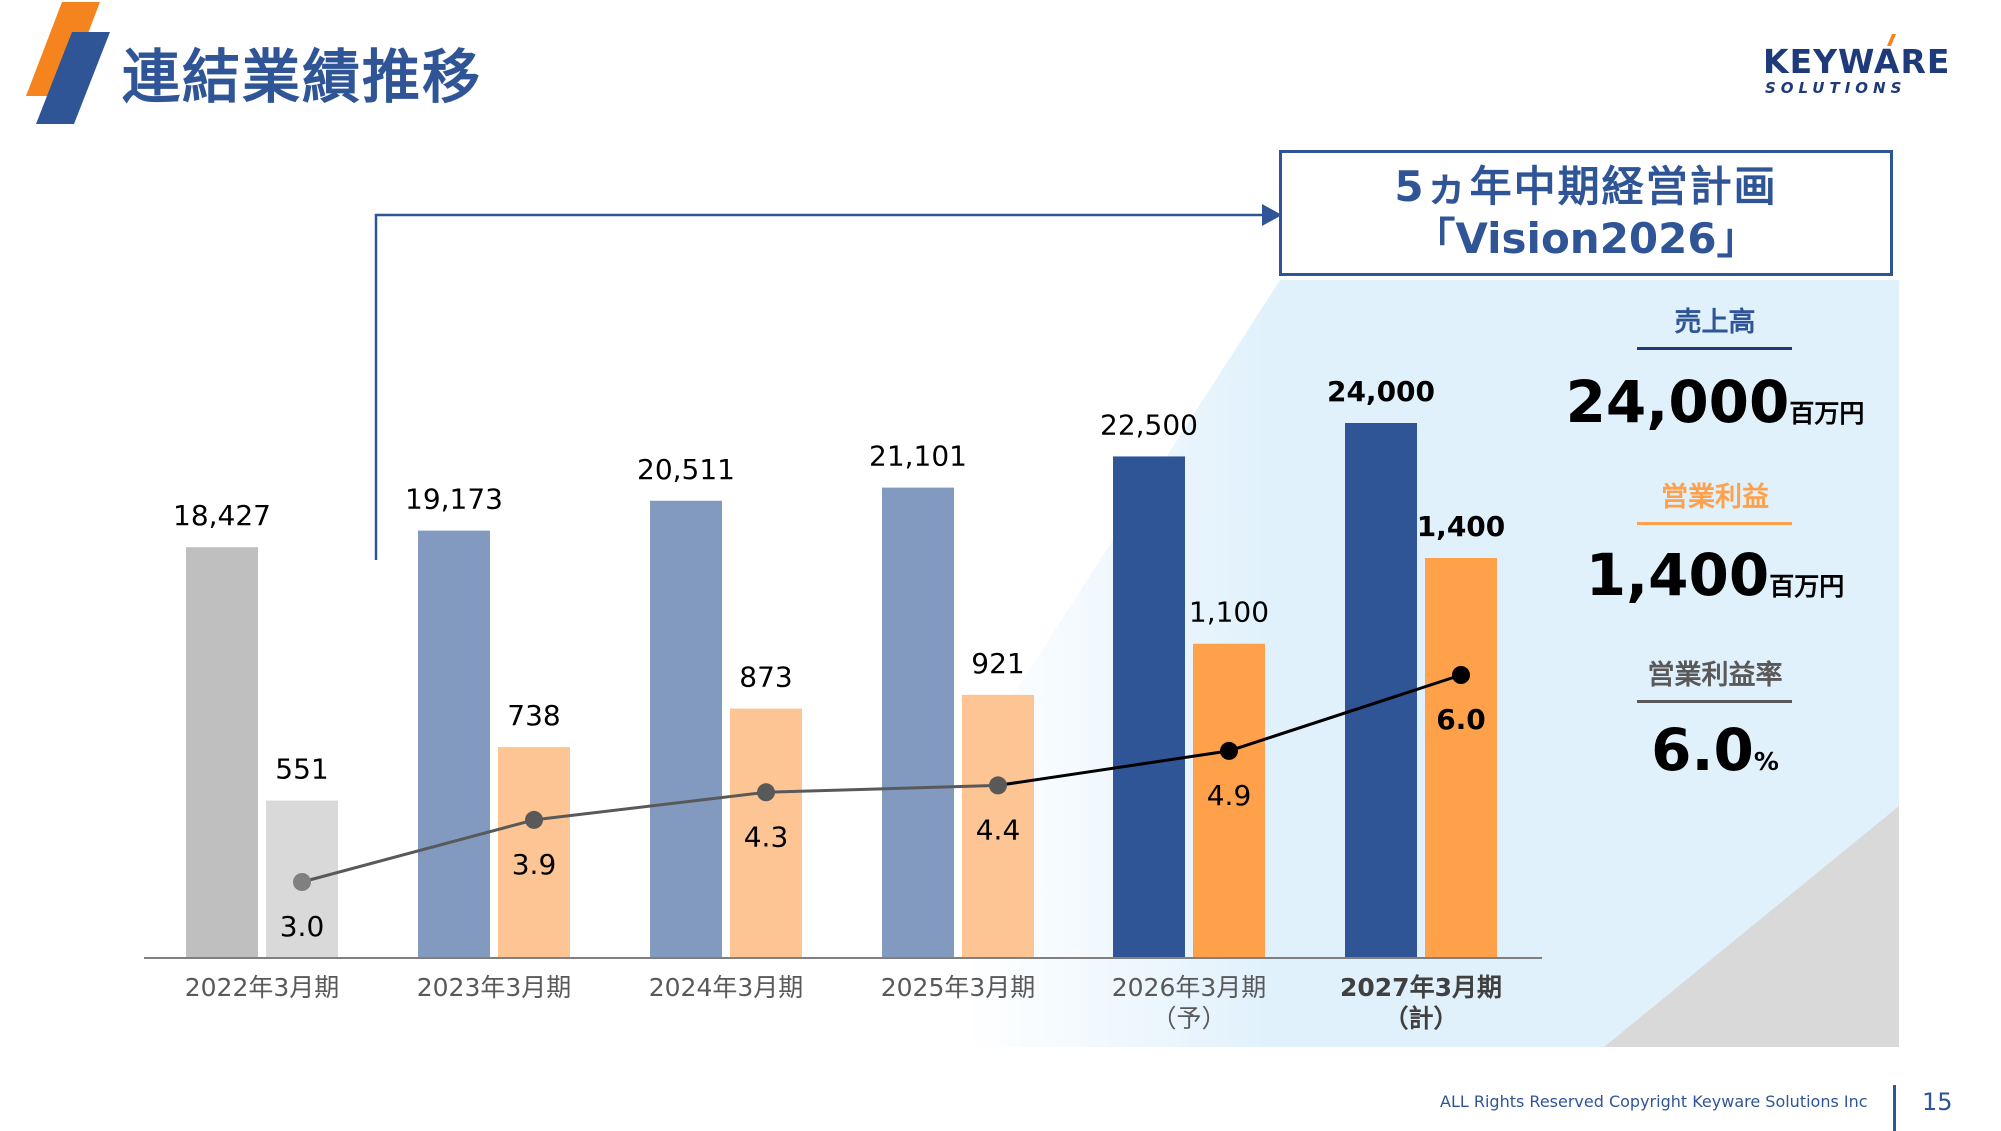 This screenshot has height=1131, width=2001. I want to click on margin-data-label: 3.9, so click(534, 864).